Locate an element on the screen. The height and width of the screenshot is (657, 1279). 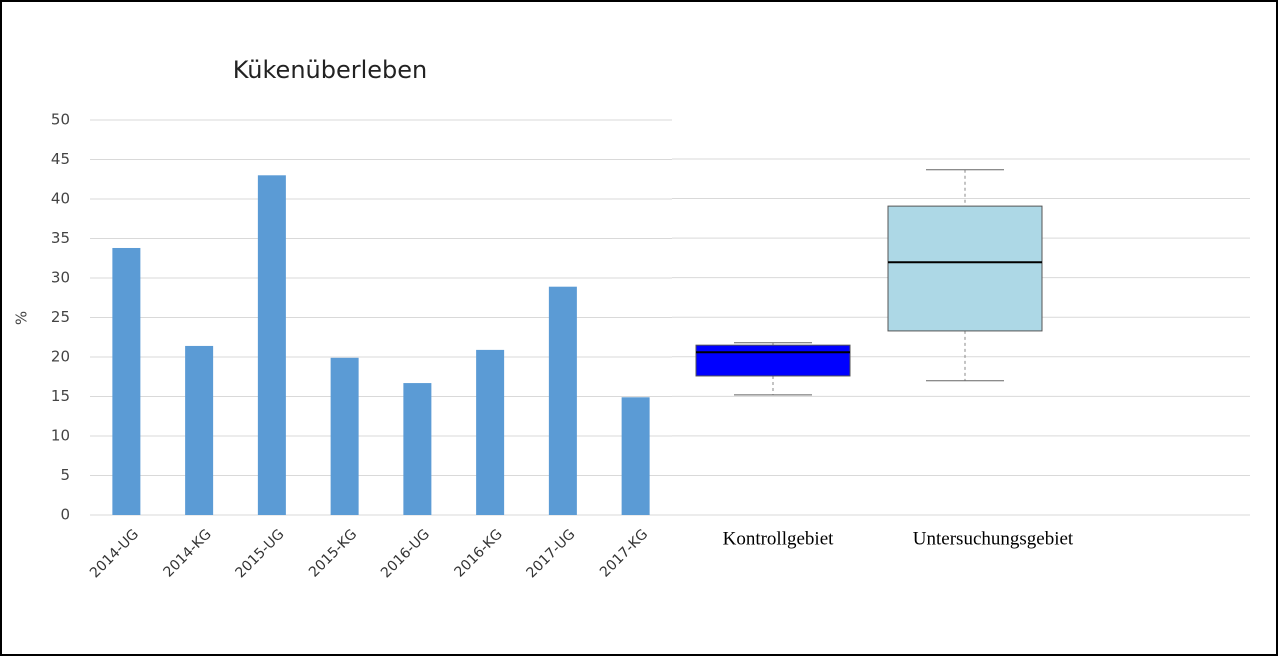
y-tick-label: 50 is located at coordinates (60, 120).